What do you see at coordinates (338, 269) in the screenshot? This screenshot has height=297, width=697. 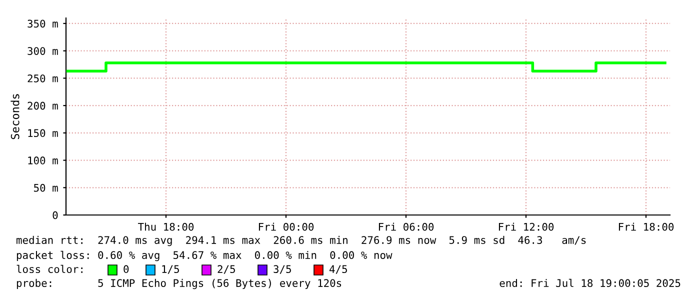 I see `legend-label: 4/5` at bounding box center [338, 269].